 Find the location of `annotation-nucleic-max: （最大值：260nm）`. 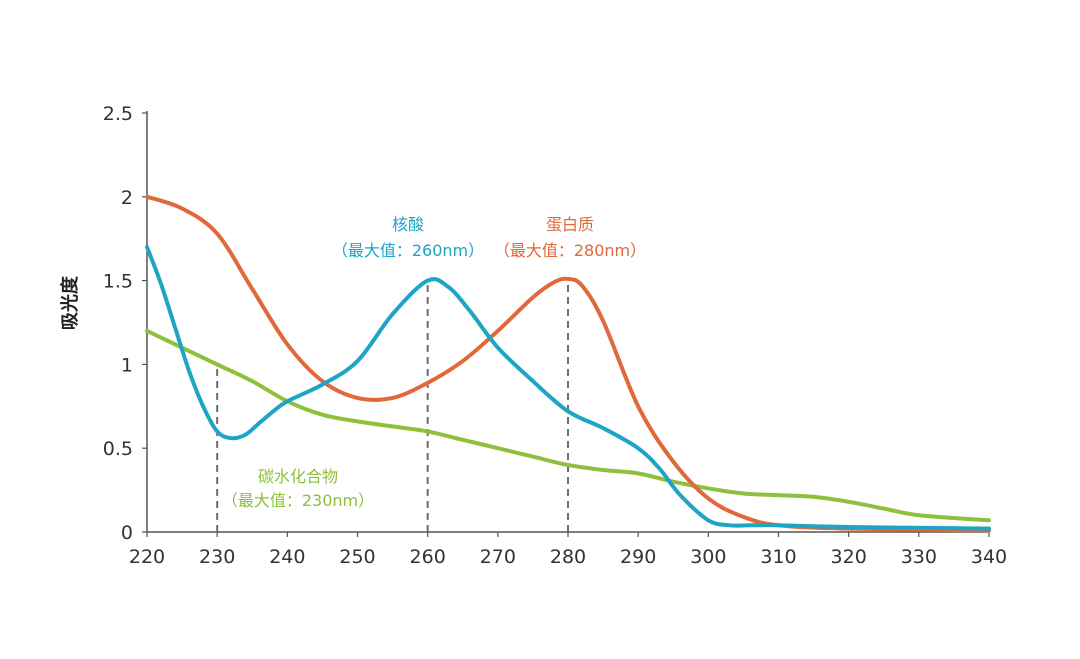

annotation-nucleic-max: （最大值：260nm） is located at coordinates (408, 250).